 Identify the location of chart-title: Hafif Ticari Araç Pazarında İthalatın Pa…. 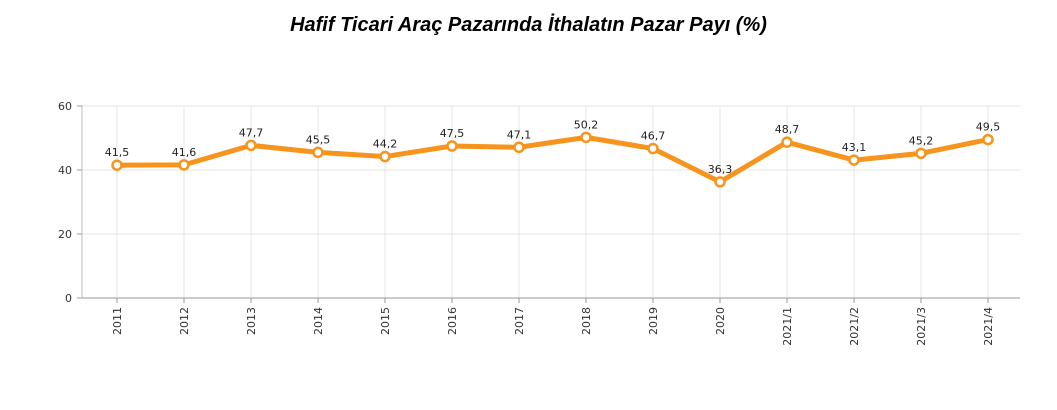
(528, 25).